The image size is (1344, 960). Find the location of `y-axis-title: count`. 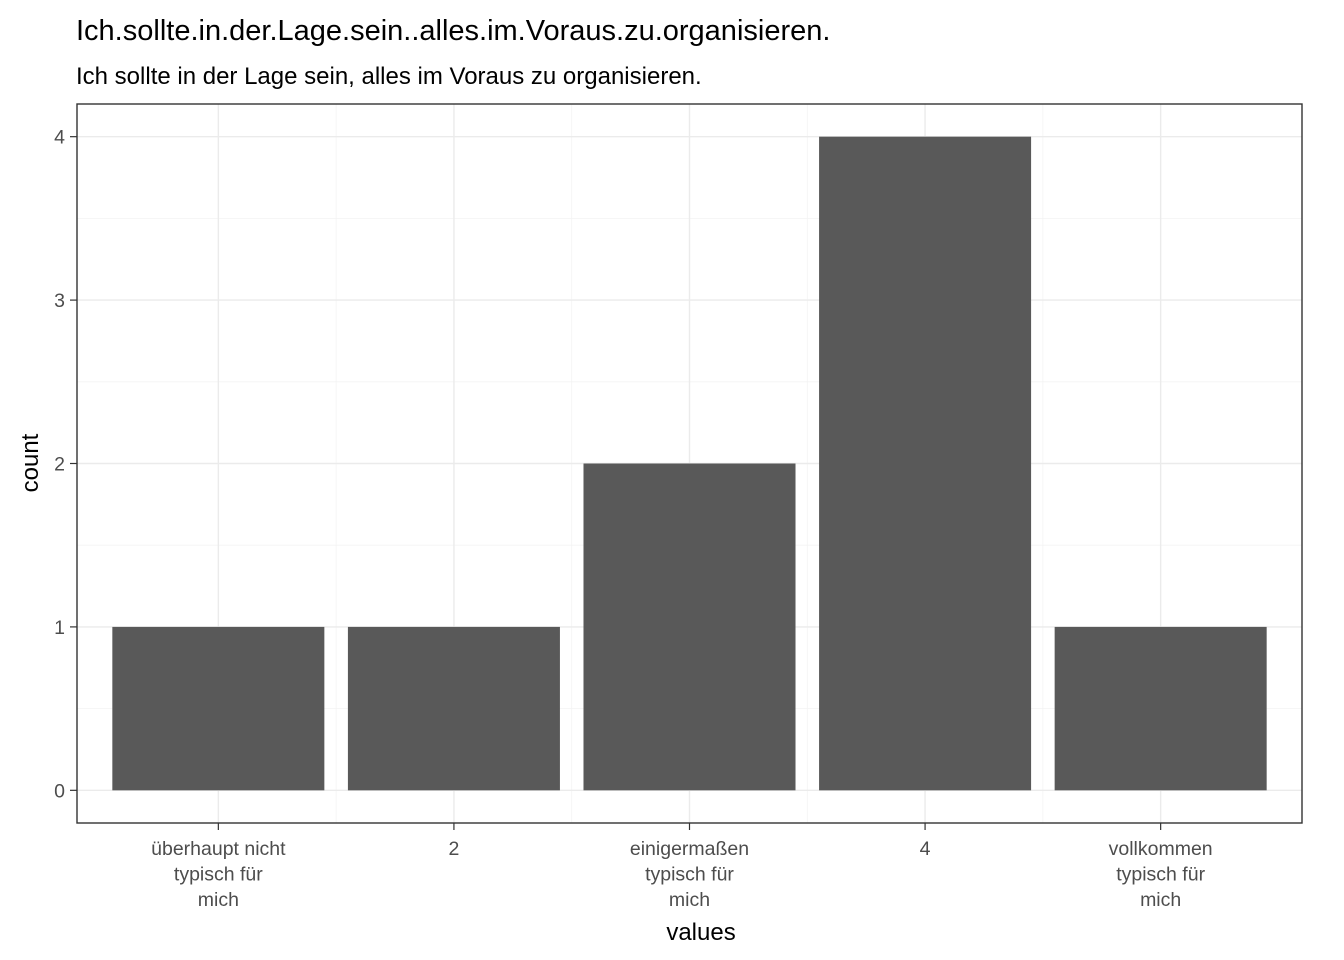

y-axis-title: count is located at coordinates (30, 462).